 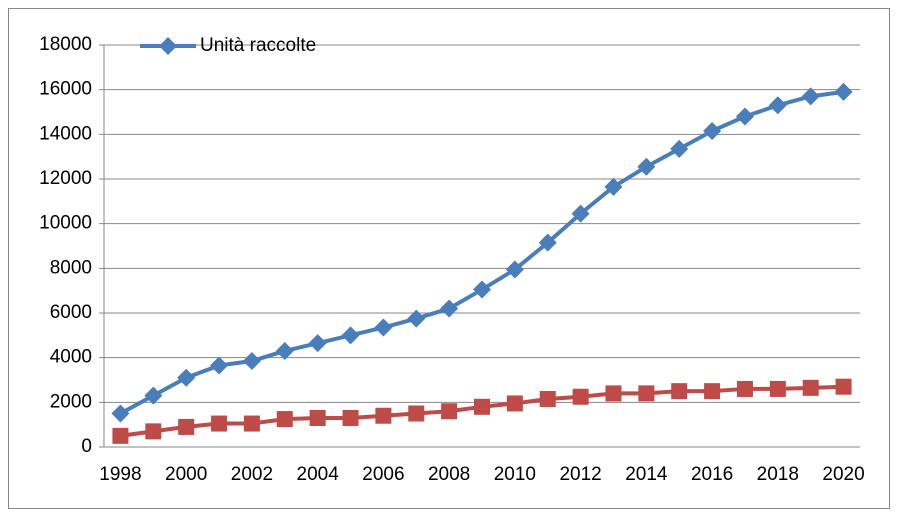 I want to click on x-tick-label: 2014, so click(x=646, y=474).